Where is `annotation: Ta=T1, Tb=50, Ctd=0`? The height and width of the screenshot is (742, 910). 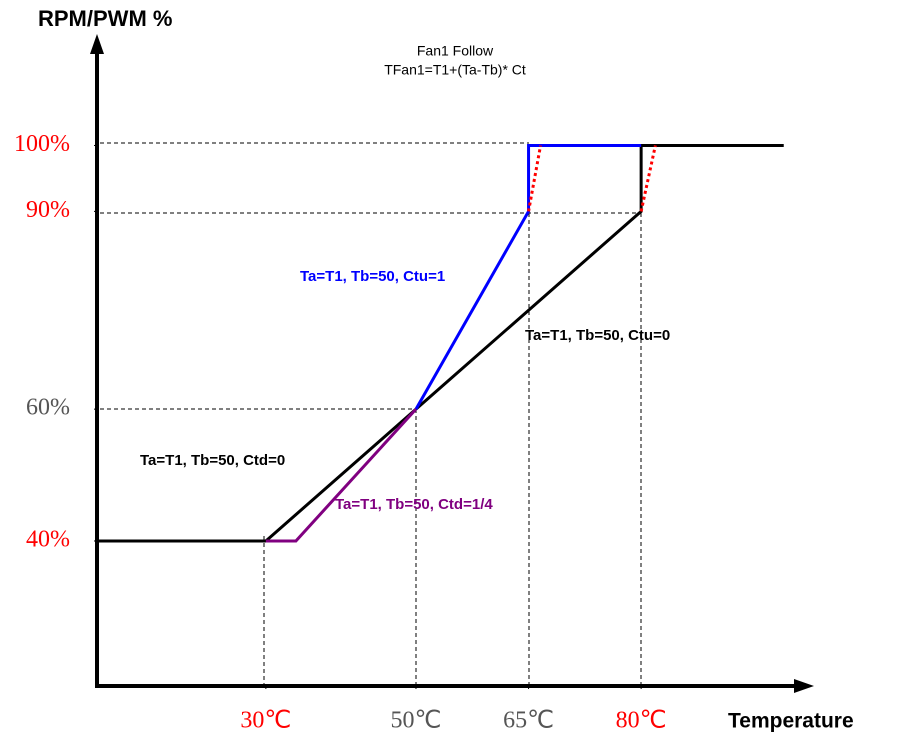
annotation: Ta=T1, Tb=50, Ctd=0 is located at coordinates (212, 460).